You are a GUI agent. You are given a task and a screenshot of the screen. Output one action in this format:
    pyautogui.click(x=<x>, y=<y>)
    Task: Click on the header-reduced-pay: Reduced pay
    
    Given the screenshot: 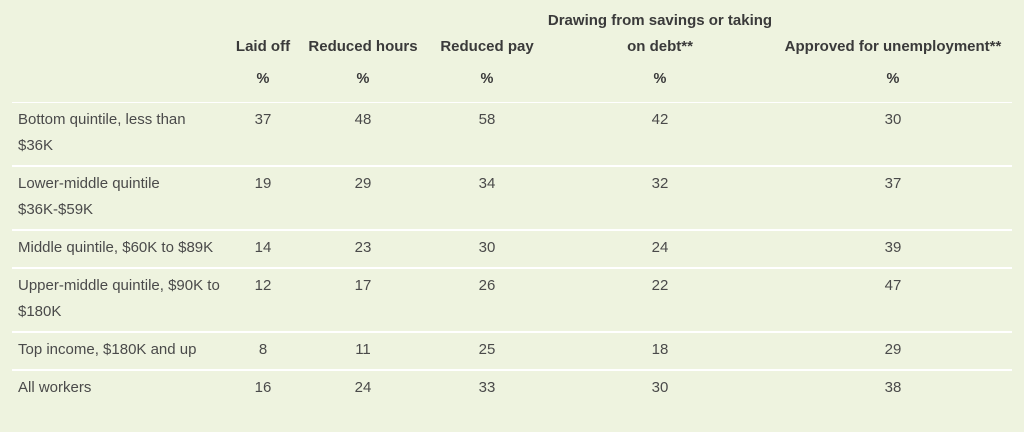 What is the action you would take?
    pyautogui.click(x=487, y=46)
    